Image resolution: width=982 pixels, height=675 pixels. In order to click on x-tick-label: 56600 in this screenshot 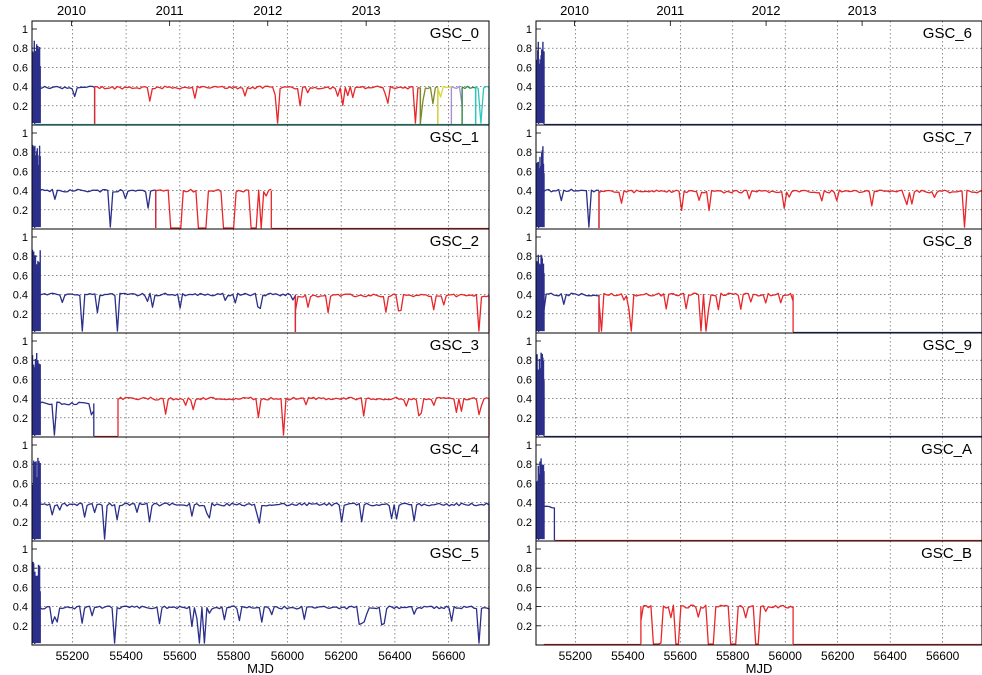, I will do `click(943, 656)`.